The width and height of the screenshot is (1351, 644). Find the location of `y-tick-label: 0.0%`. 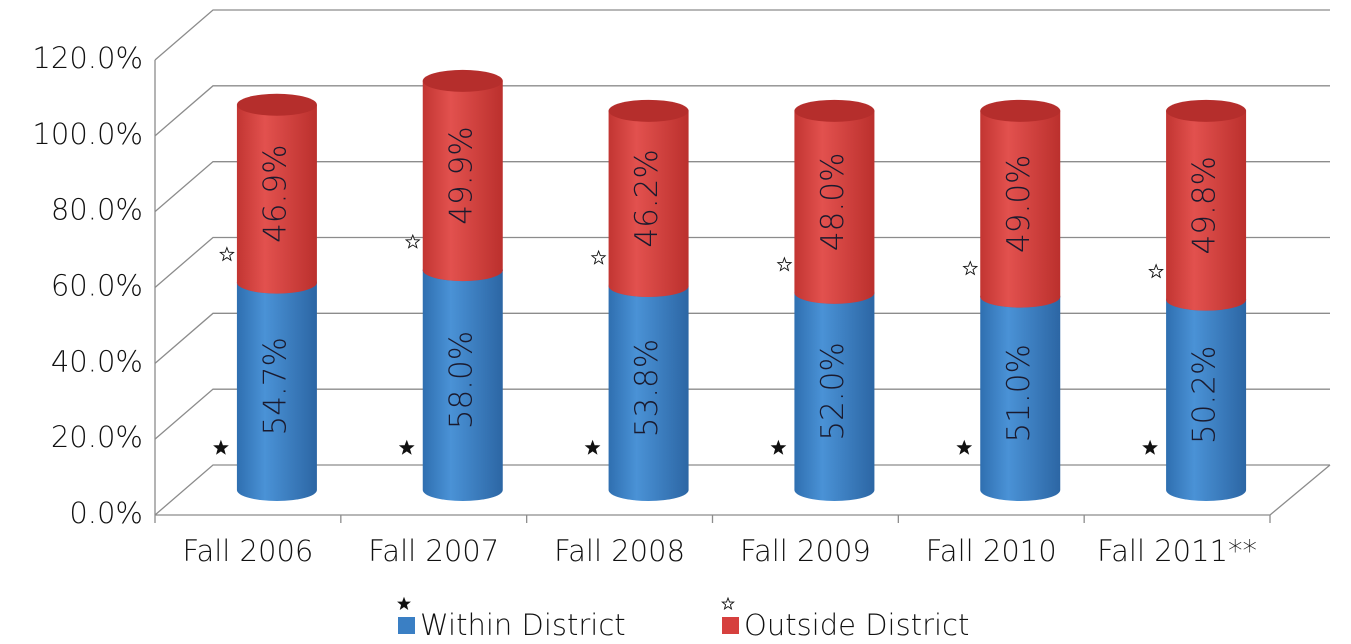

y-tick-label: 0.0% is located at coordinates (106, 513).